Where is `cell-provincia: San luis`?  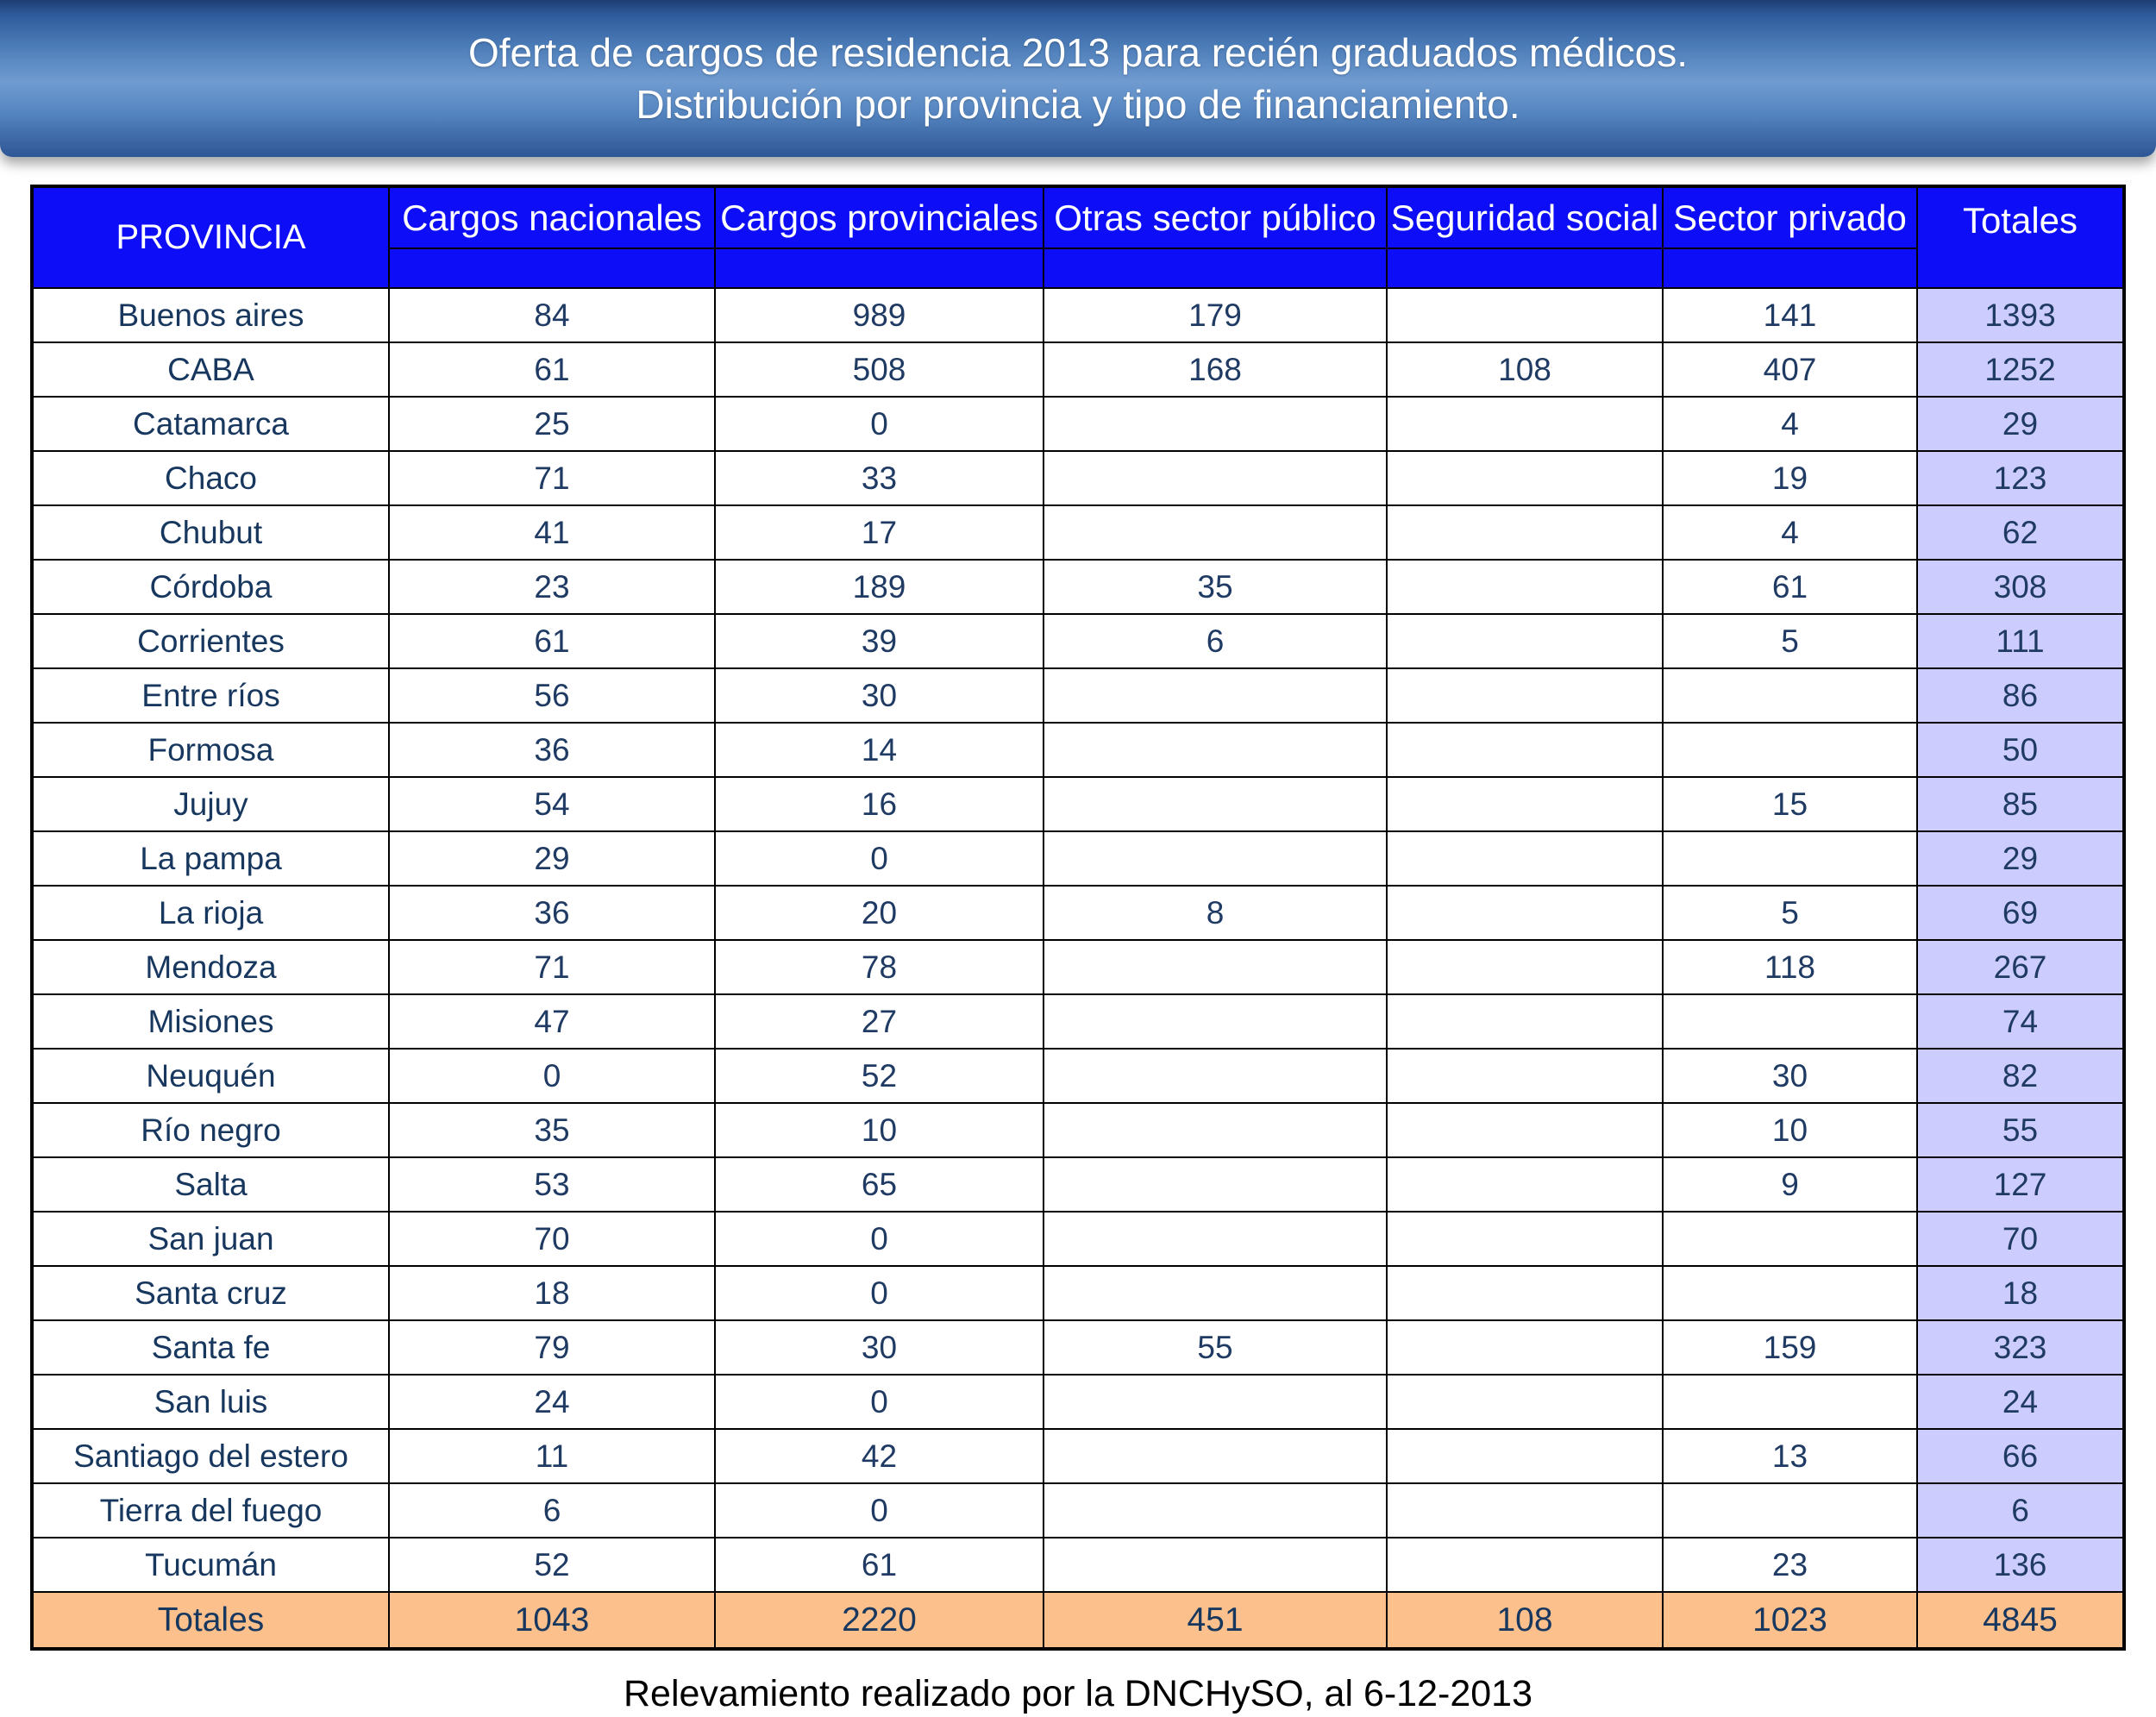 cell-provincia: San luis is located at coordinates (210, 1402).